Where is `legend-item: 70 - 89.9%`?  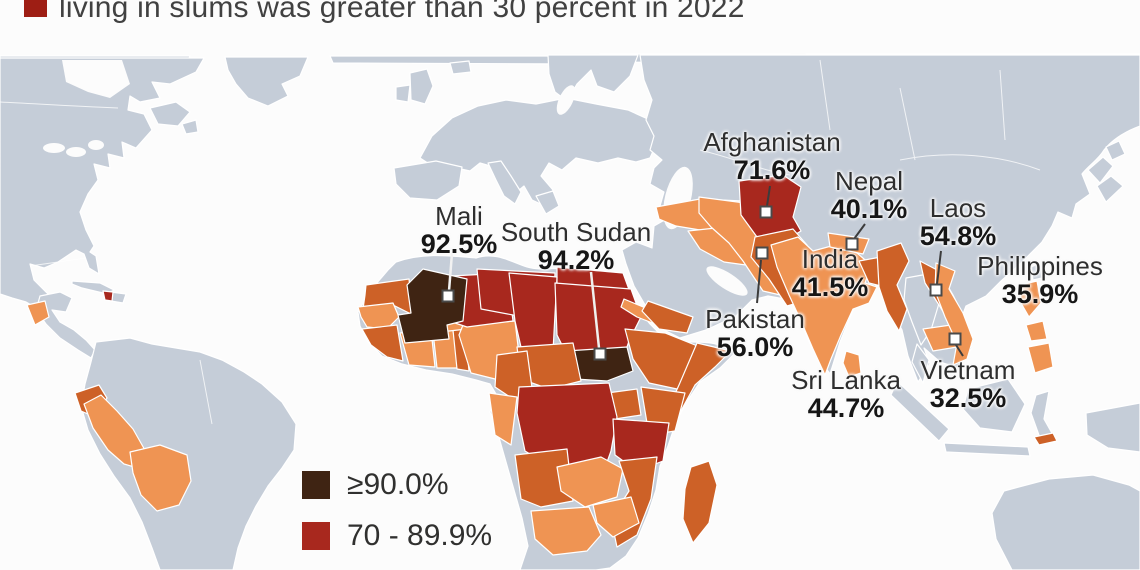 legend-item: 70 - 89.9% is located at coordinates (397, 536).